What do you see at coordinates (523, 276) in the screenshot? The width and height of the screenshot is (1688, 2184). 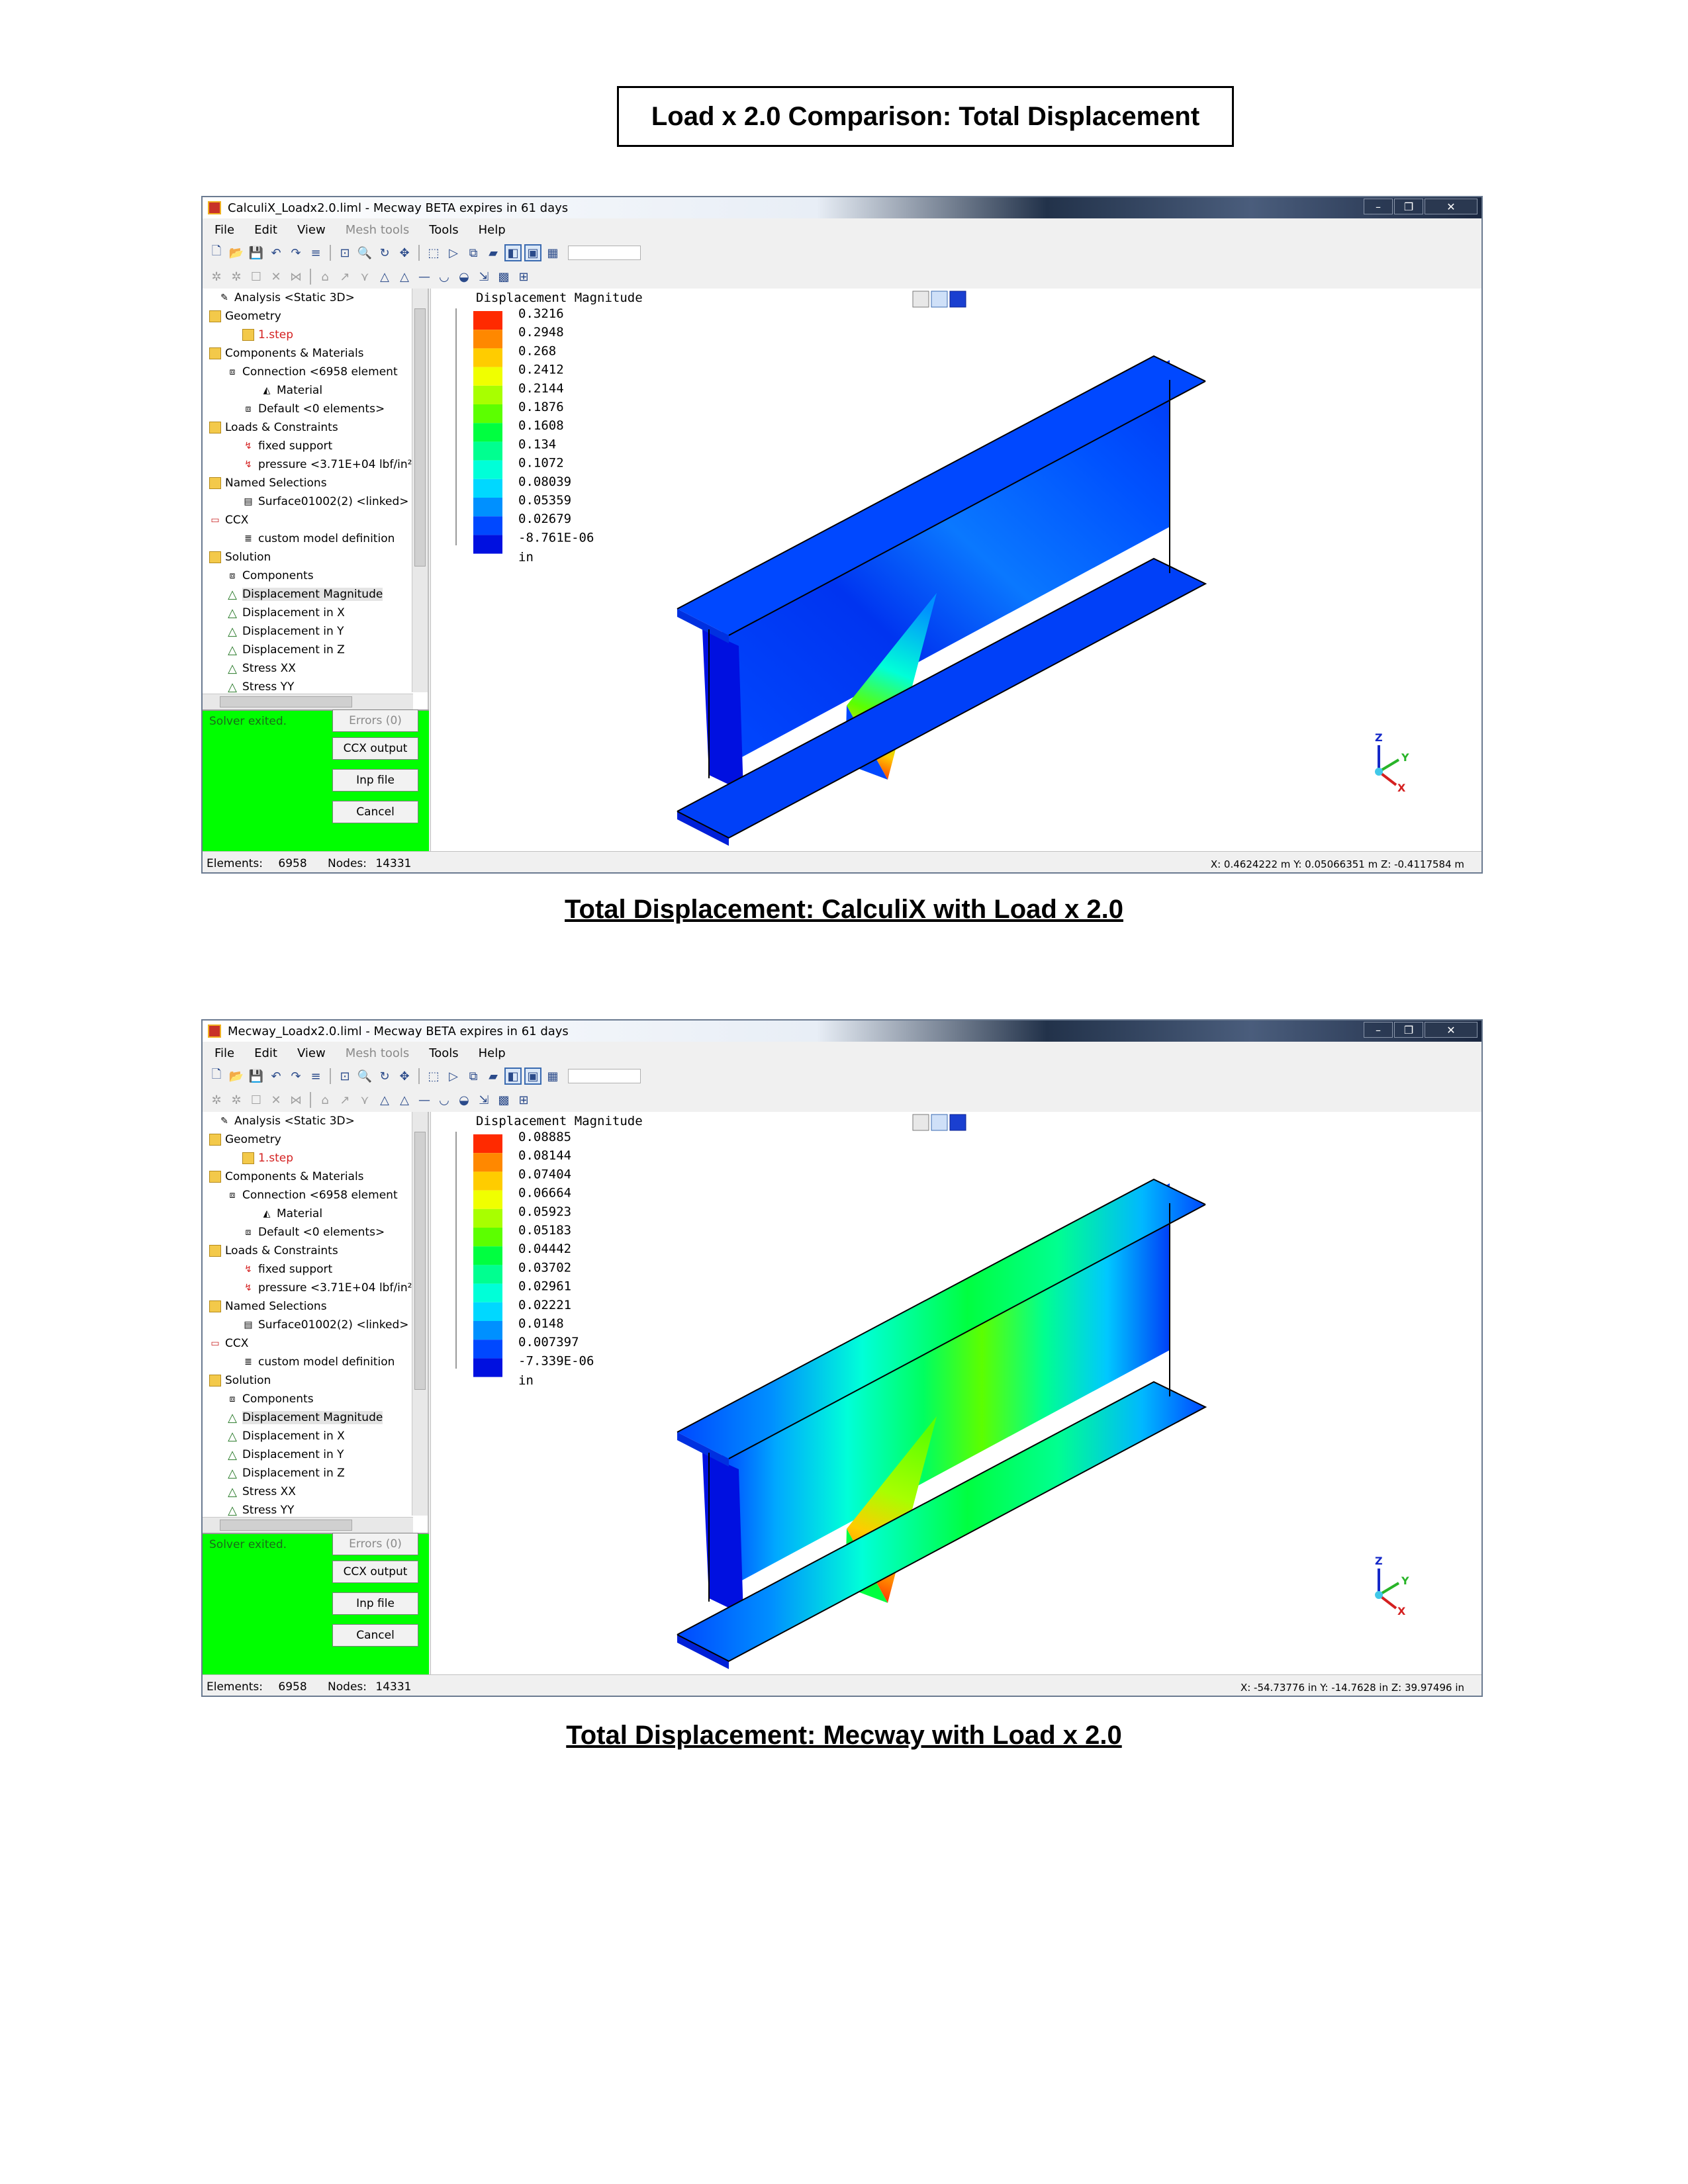 I see `table-icon: ⊞` at bounding box center [523, 276].